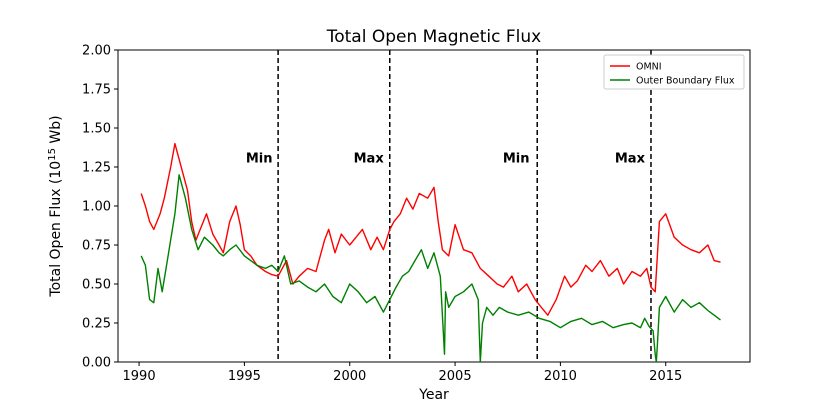 The height and width of the screenshot is (415, 830). Describe the element at coordinates (56, 229) in the screenshot. I see `y-axis-label-main: Total Open Flux (10` at that location.